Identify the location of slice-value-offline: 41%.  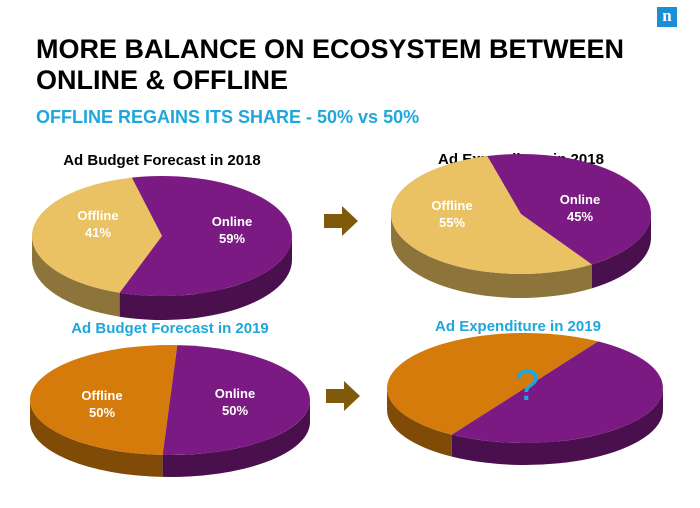
(98, 232).